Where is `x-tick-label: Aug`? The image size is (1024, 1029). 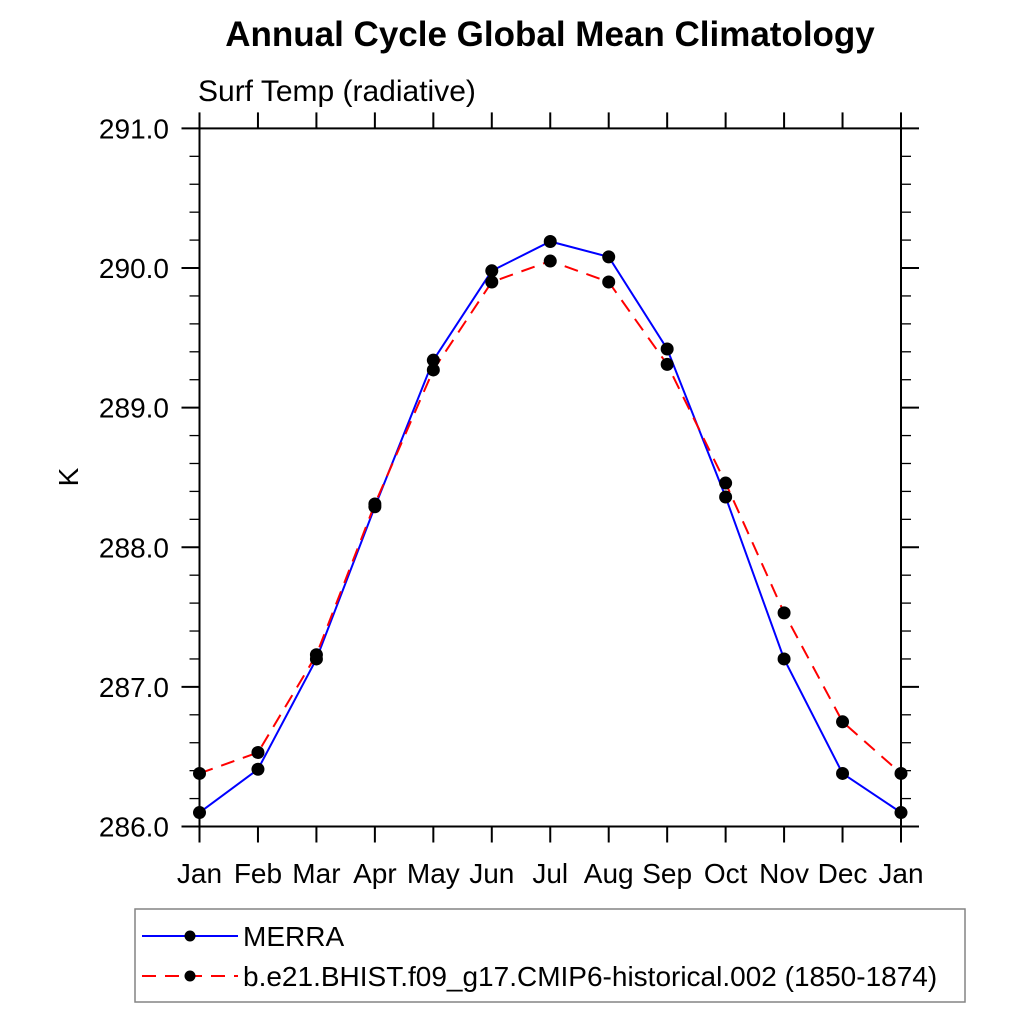 x-tick-label: Aug is located at coordinates (609, 873).